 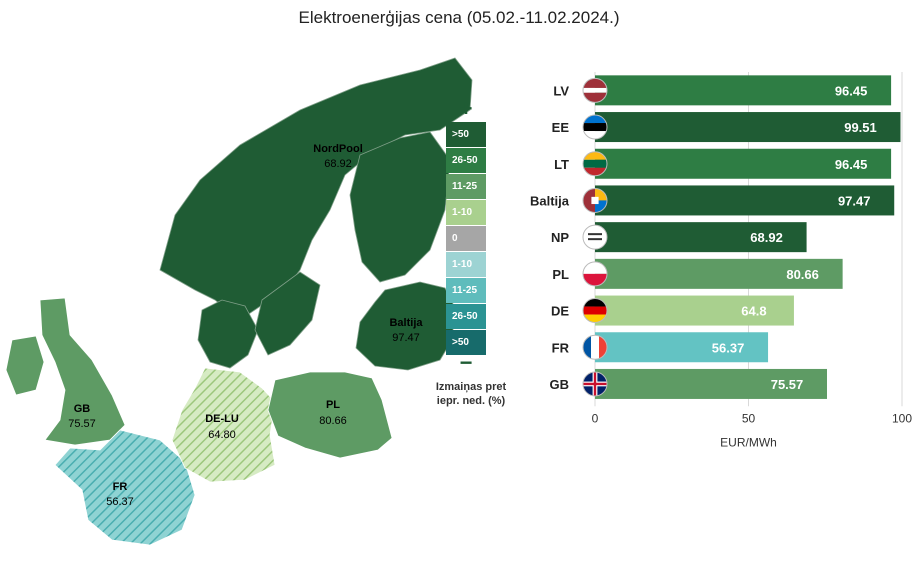 What do you see at coordinates (560, 237) in the screenshot?
I see `category-label: NP` at bounding box center [560, 237].